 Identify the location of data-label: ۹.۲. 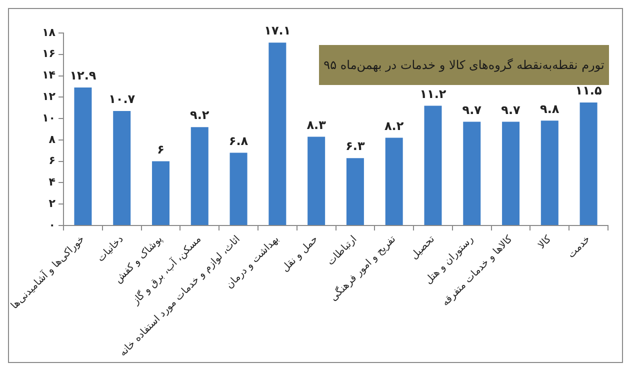
(200, 115).